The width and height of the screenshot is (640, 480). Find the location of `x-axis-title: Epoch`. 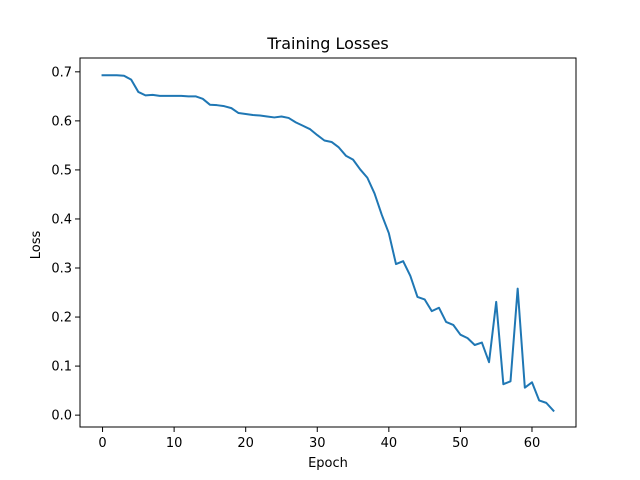

x-axis-title: Epoch is located at coordinates (328, 463).